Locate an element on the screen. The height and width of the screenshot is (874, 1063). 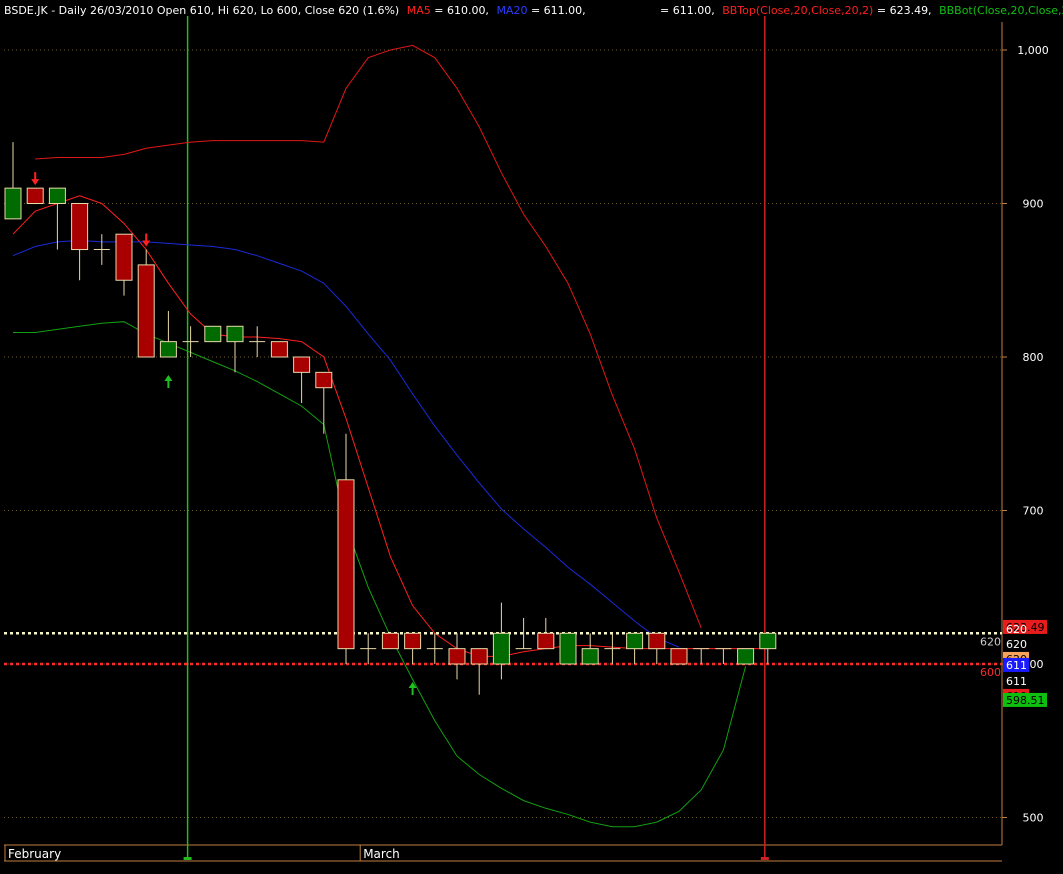
ma20-label: MA20 is located at coordinates (511, 10).